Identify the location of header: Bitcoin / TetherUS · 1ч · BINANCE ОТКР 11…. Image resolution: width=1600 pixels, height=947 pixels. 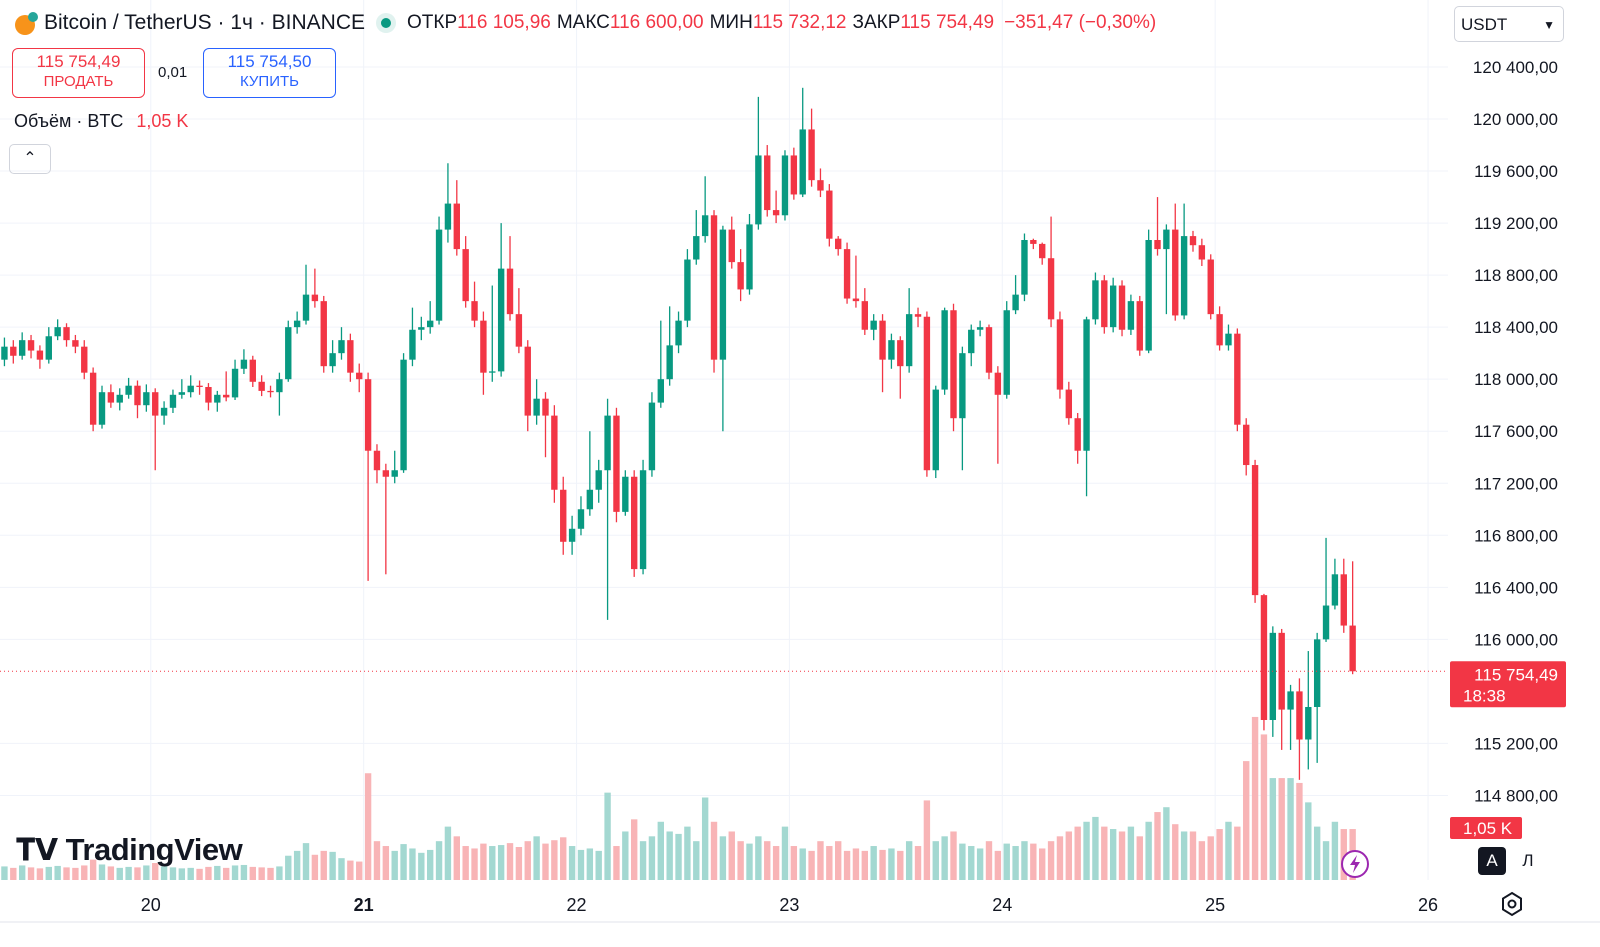
(584, 23).